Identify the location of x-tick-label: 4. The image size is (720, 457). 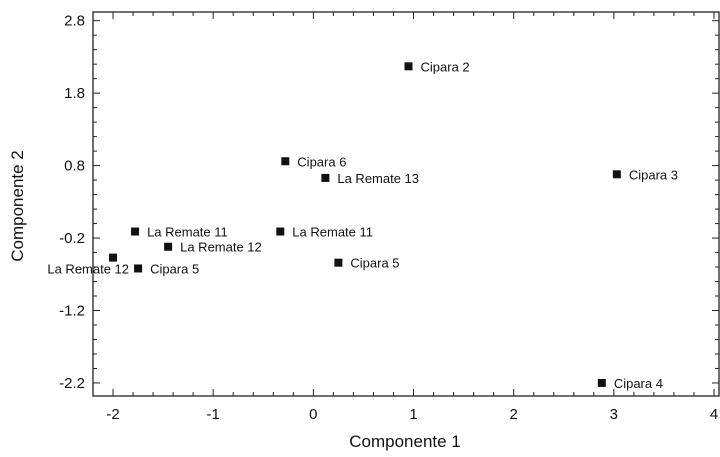
(714, 414).